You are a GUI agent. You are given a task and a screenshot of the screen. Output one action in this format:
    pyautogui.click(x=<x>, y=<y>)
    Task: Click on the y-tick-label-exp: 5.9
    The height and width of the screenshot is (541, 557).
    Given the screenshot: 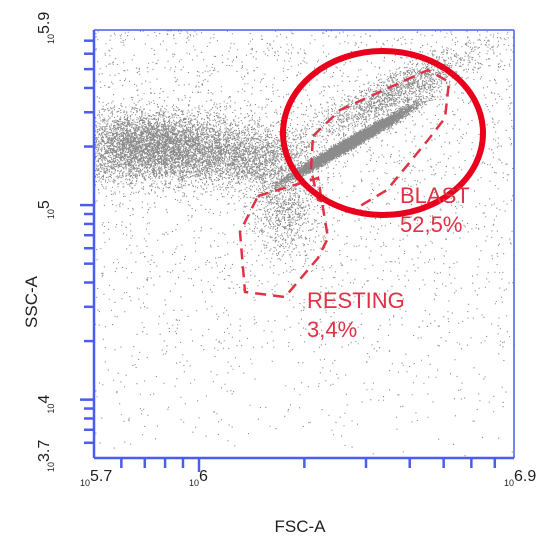 What is the action you would take?
    pyautogui.click(x=44, y=23)
    